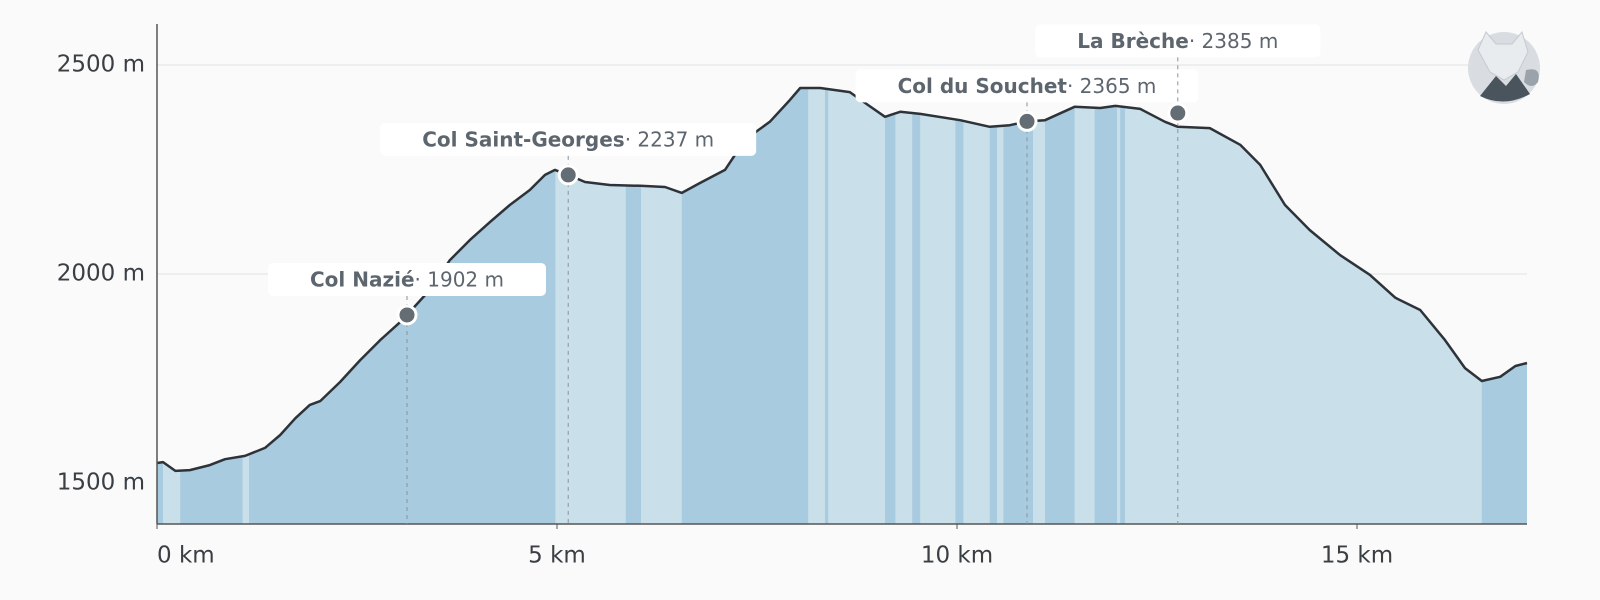 This screenshot has height=600, width=1600. What do you see at coordinates (1503, 55) in the screenshot?
I see `logo-fox` at bounding box center [1503, 55].